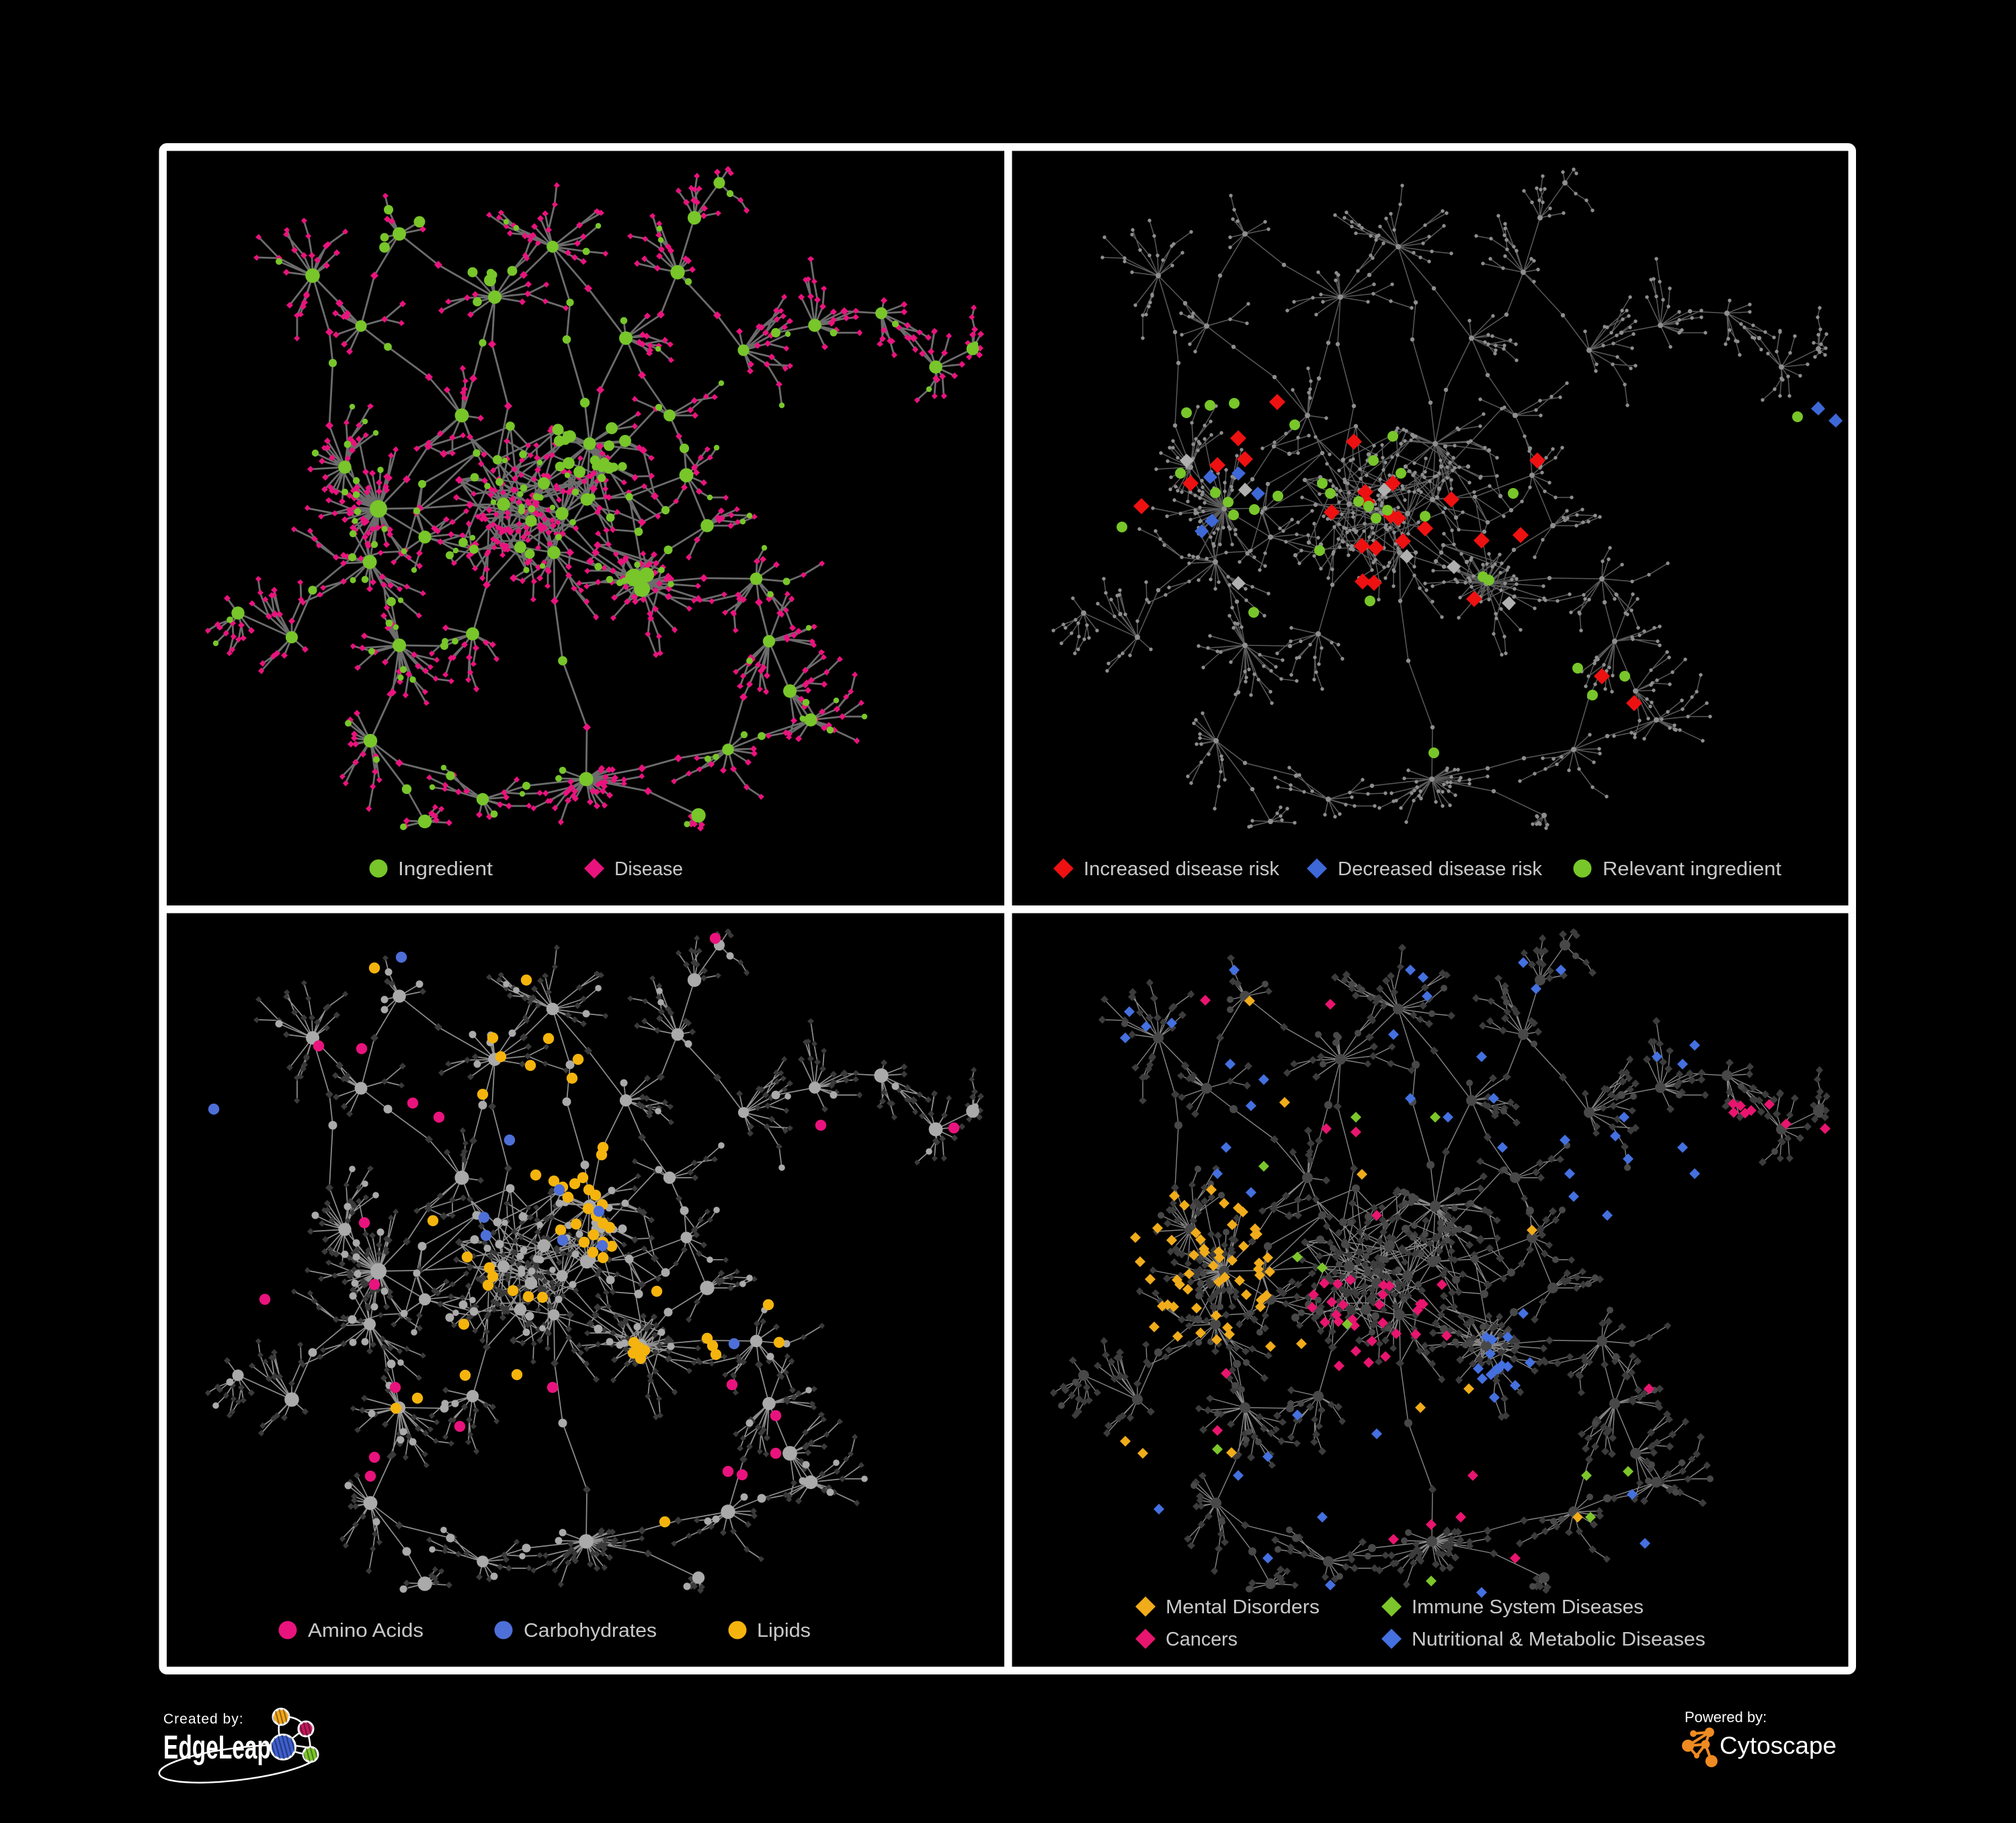 This screenshot has height=1823, width=2016. What do you see at coordinates (1692, 869) in the screenshot?
I see `svg-text: Relevant ingredient` at bounding box center [1692, 869].